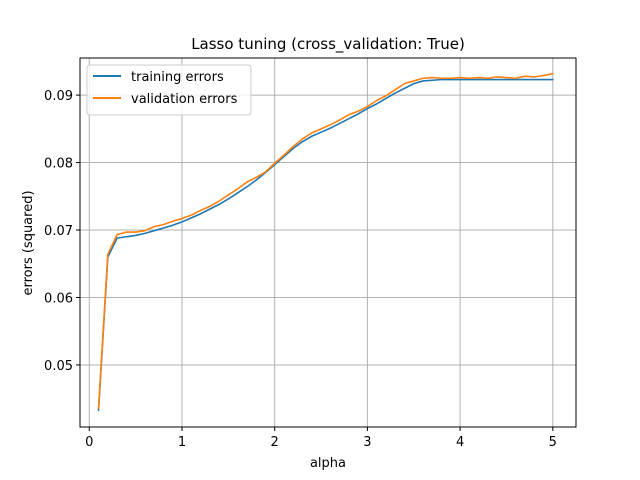  Describe the element at coordinates (89, 442) in the screenshot. I see `x-tick-label: 0` at that location.